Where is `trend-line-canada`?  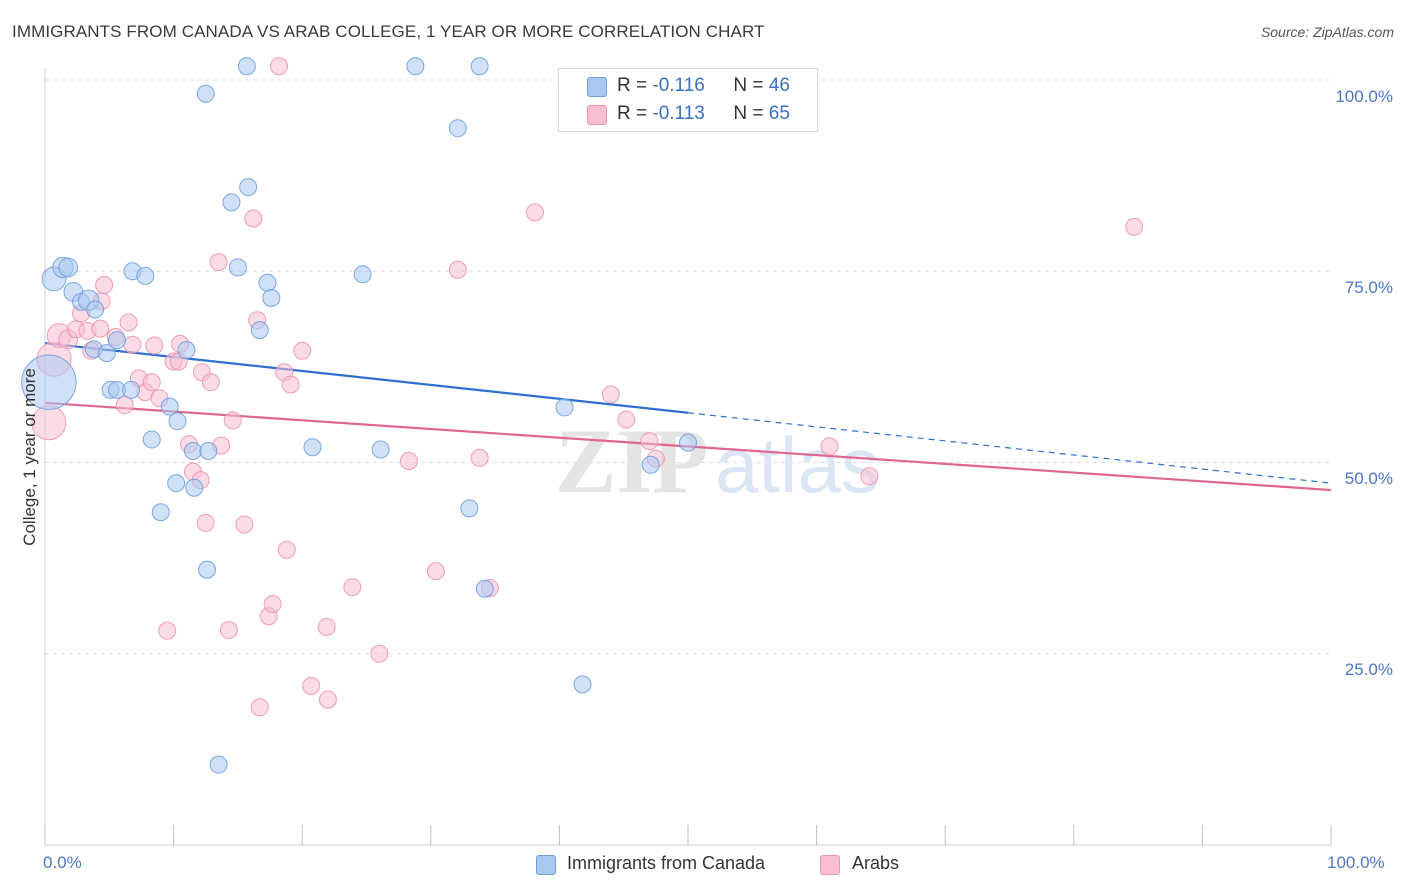
trend-line-canada is located at coordinates (366, 378).